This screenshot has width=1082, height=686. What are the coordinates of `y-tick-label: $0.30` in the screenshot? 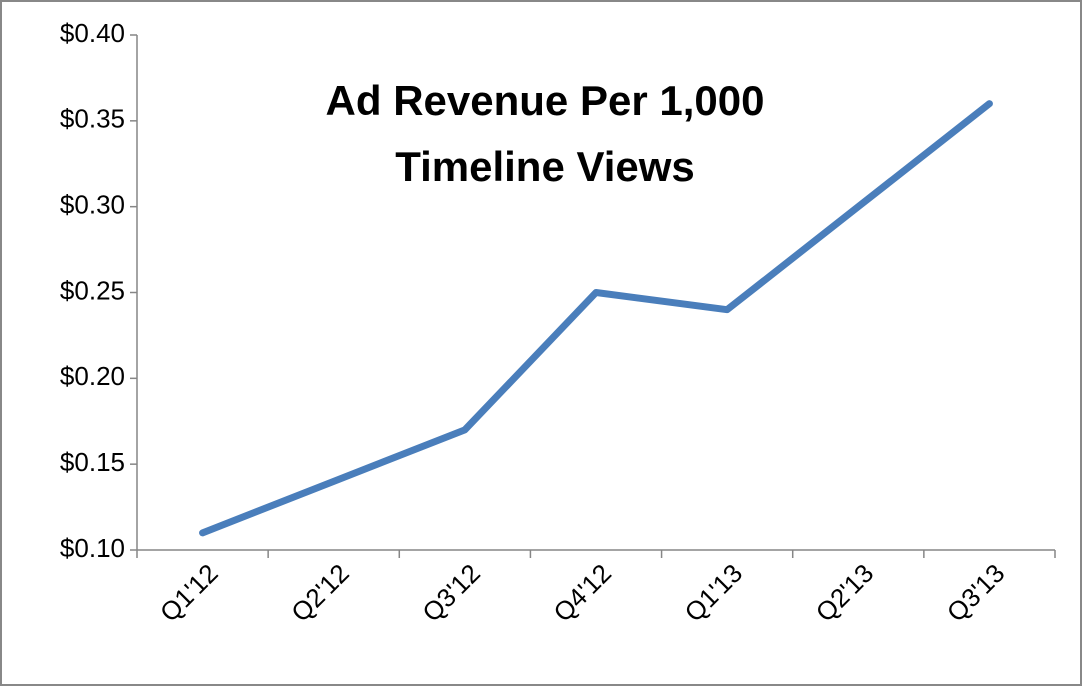 It's located at (92, 205).